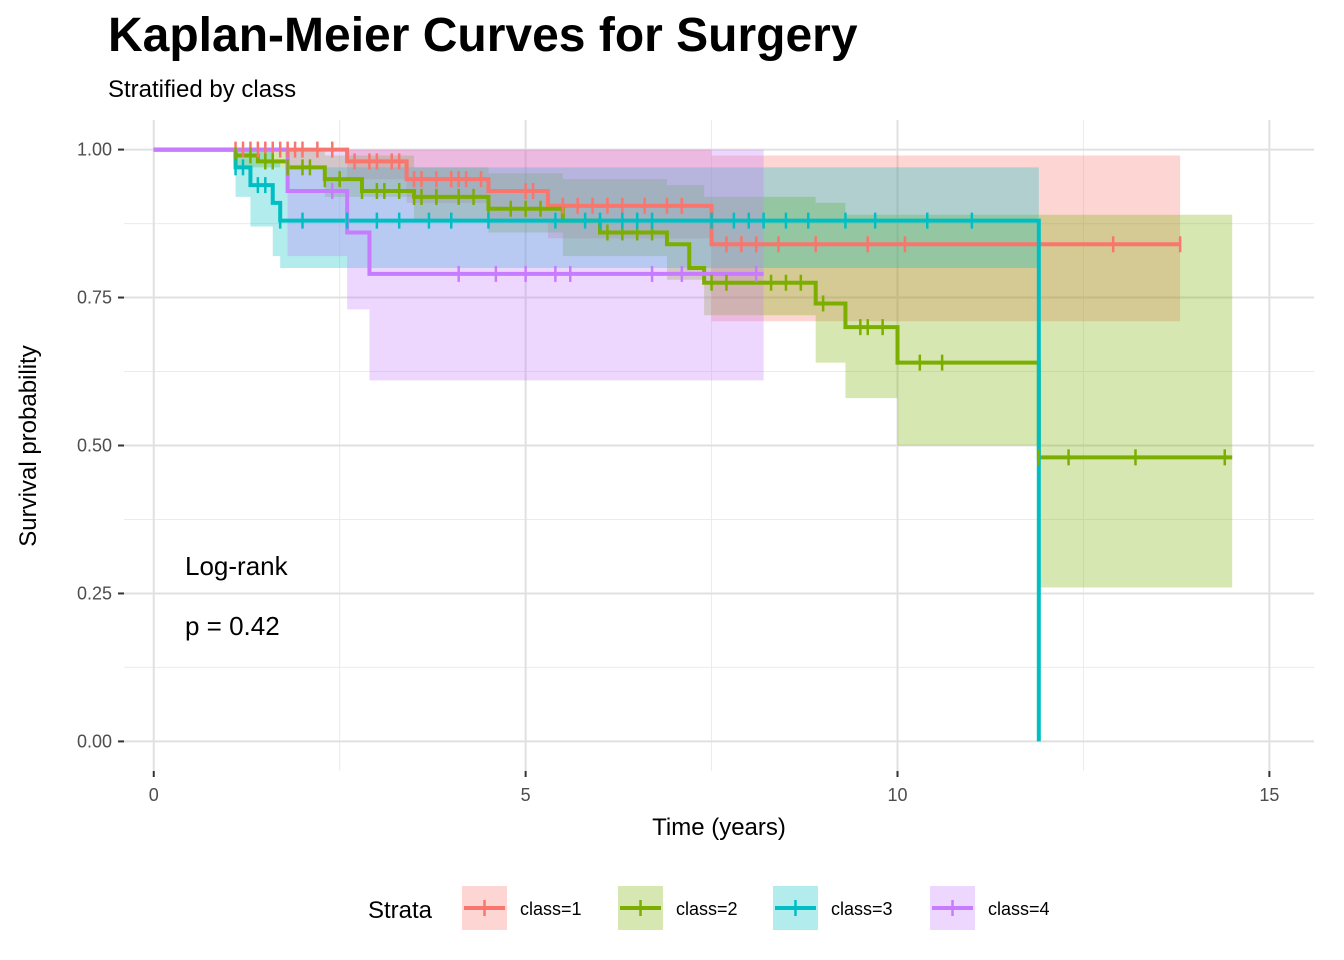  What do you see at coordinates (1019, 909) in the screenshot?
I see `legend-label: class=4` at bounding box center [1019, 909].